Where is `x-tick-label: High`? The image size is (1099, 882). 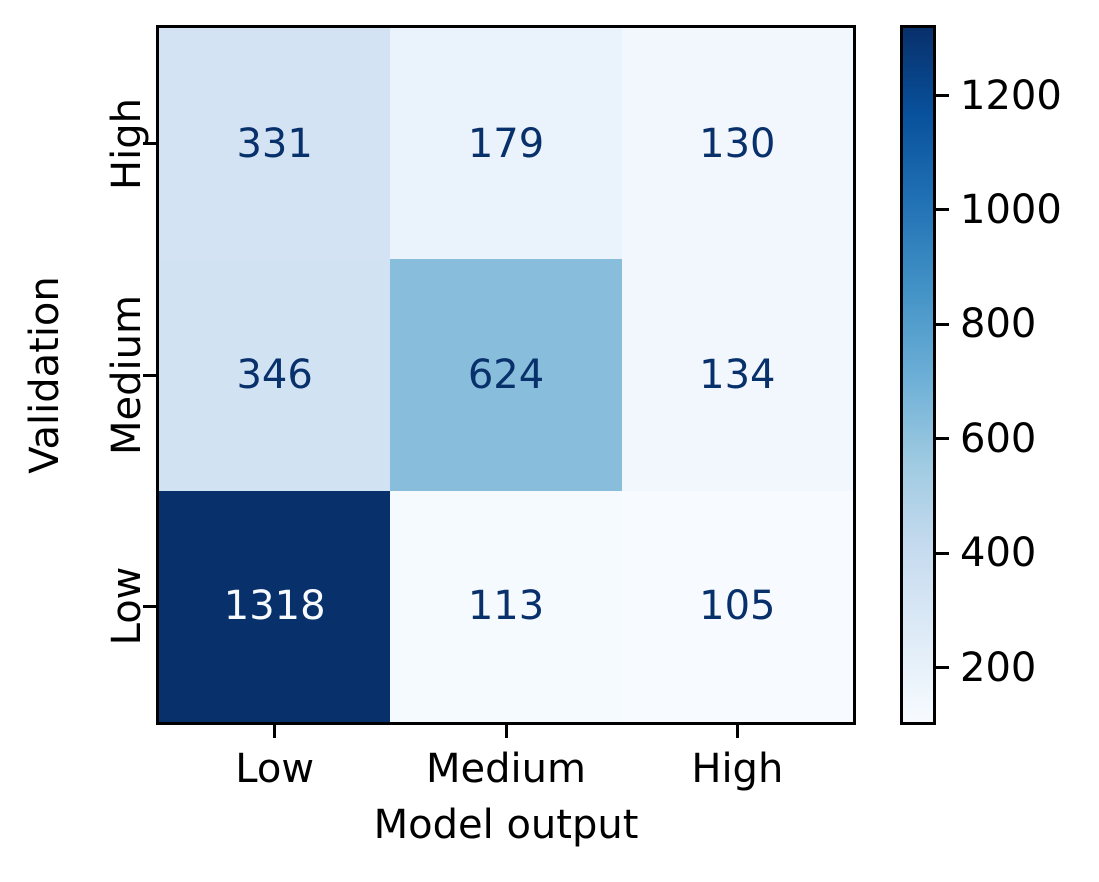
x-tick-label: High is located at coordinates (737, 769).